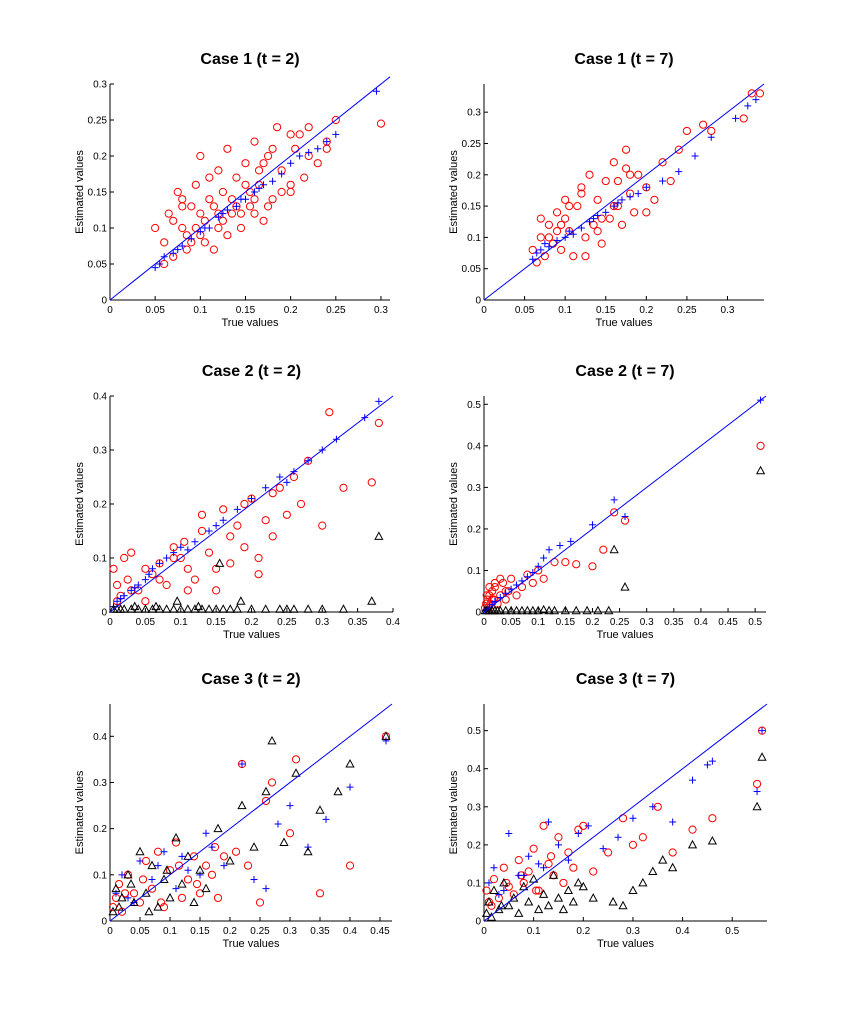 The width and height of the screenshot is (845, 1035). What do you see at coordinates (336, 310) in the screenshot?
I see `x-tick-label: 0.25` at bounding box center [336, 310].